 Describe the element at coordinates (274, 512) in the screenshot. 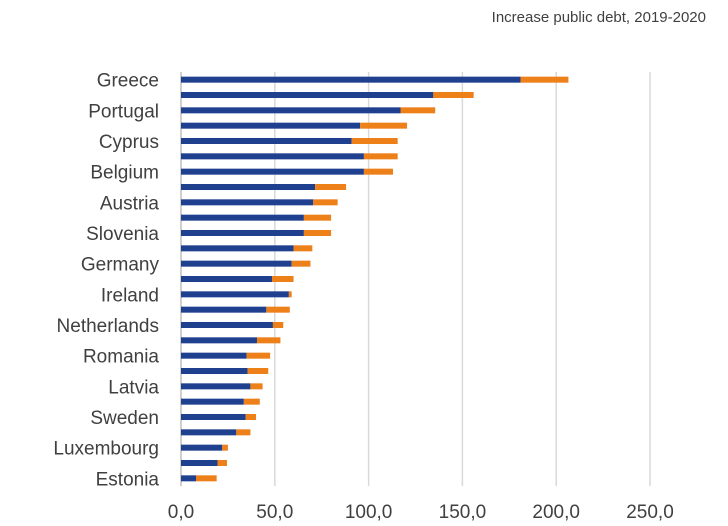

I see `x-tick-label: 50,0` at that location.